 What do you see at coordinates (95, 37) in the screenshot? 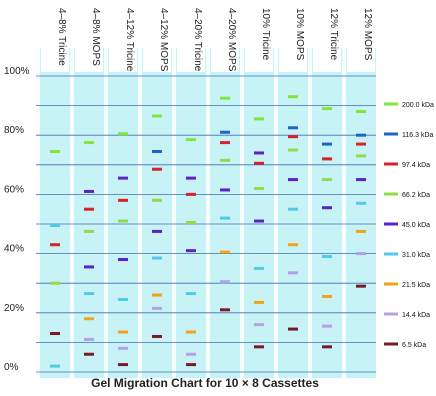
I see `lane-label: 4–8% MOPS` at bounding box center [95, 37].